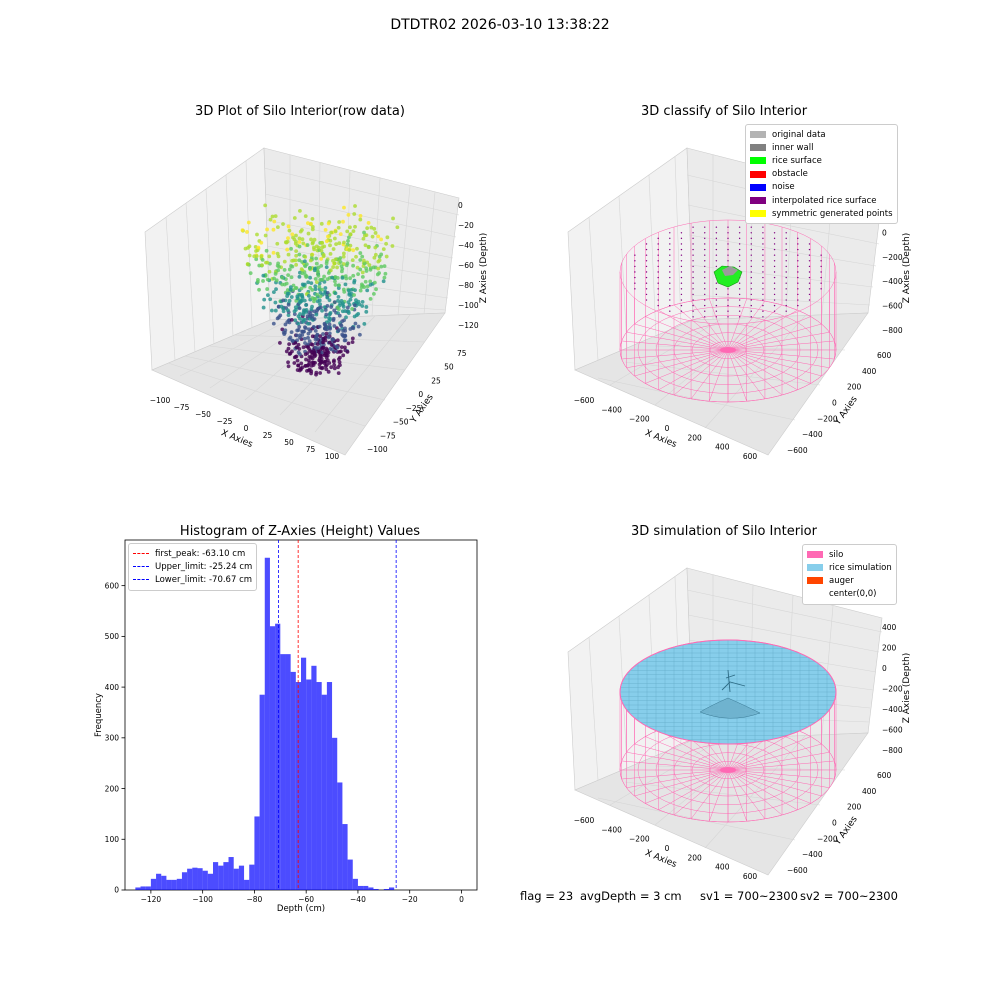  Describe the element at coordinates (722, 867) in the screenshot. I see `x-tick-label: 400` at that location.